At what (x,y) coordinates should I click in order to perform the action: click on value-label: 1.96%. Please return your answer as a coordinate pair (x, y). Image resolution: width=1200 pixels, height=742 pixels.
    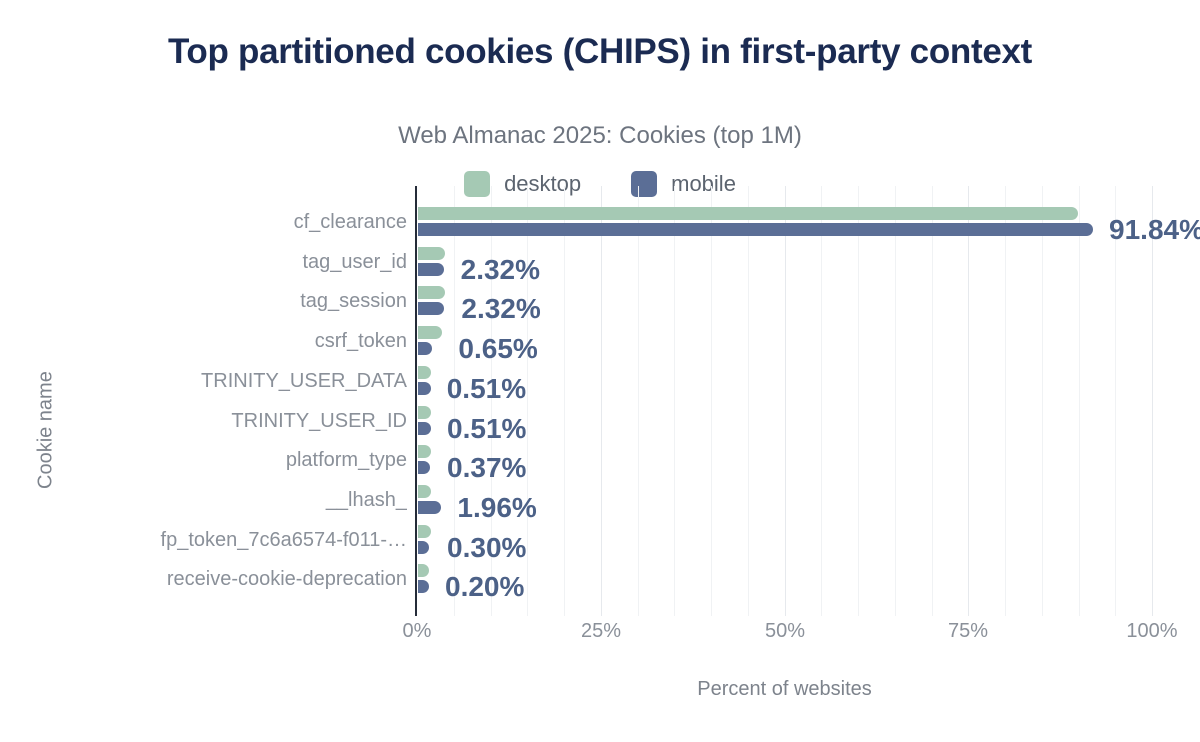
    Looking at the image, I should click on (497, 507).